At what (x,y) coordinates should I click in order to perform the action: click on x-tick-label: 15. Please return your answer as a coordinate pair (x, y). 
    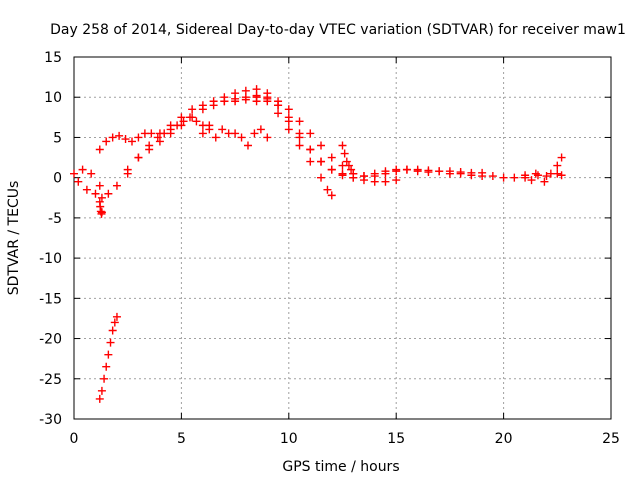
    Looking at the image, I should click on (396, 439).